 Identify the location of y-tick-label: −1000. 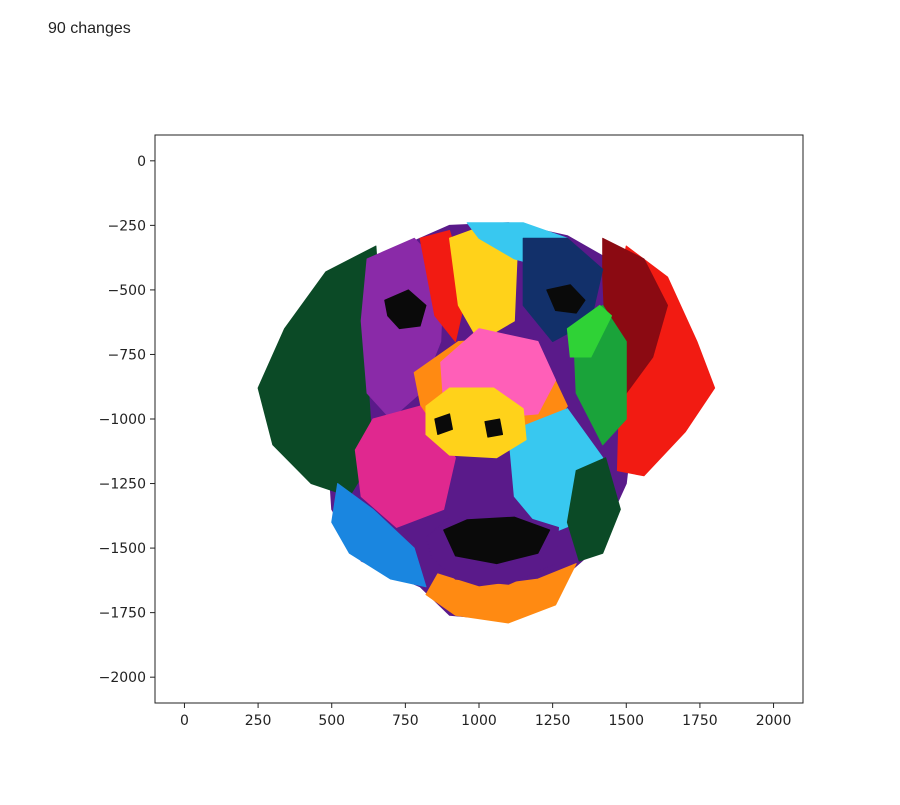
(122, 420).